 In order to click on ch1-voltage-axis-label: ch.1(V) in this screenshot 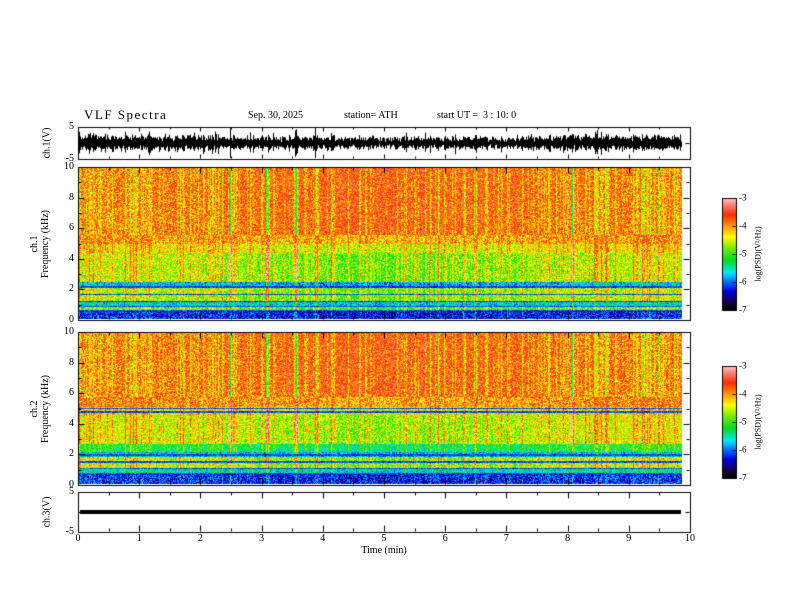, I will do `click(47, 143)`.